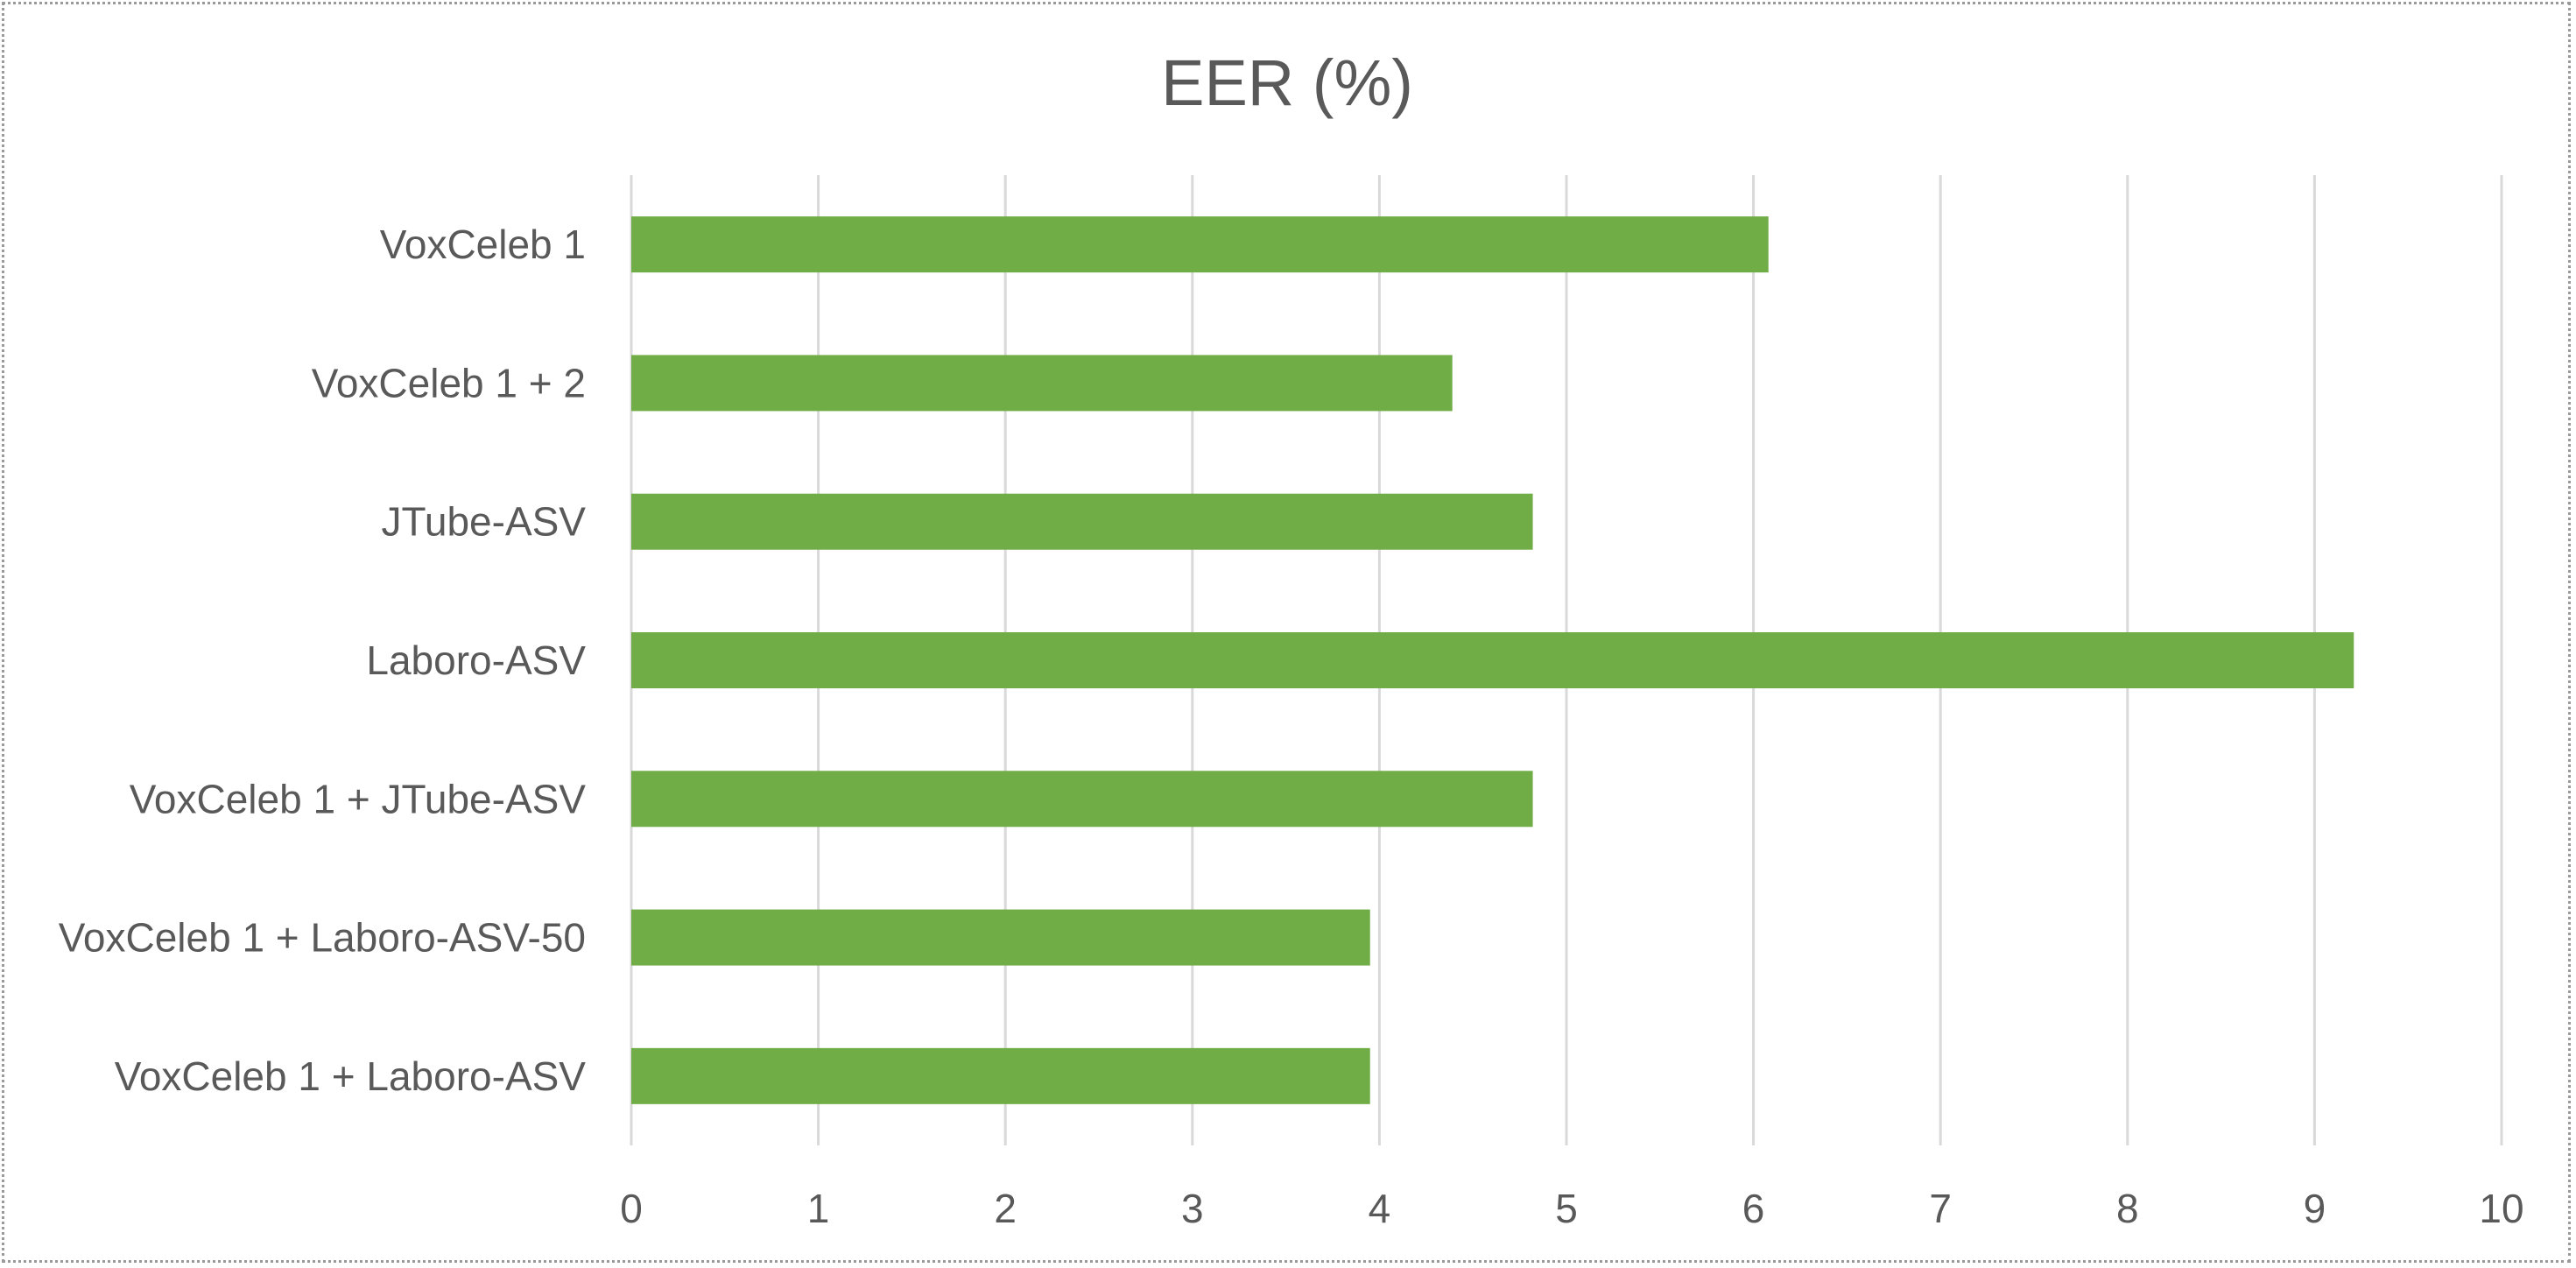 Image resolution: width=2576 pixels, height=1268 pixels. What do you see at coordinates (1566, 1208) in the screenshot?
I see `x-tick-label: 5` at bounding box center [1566, 1208].